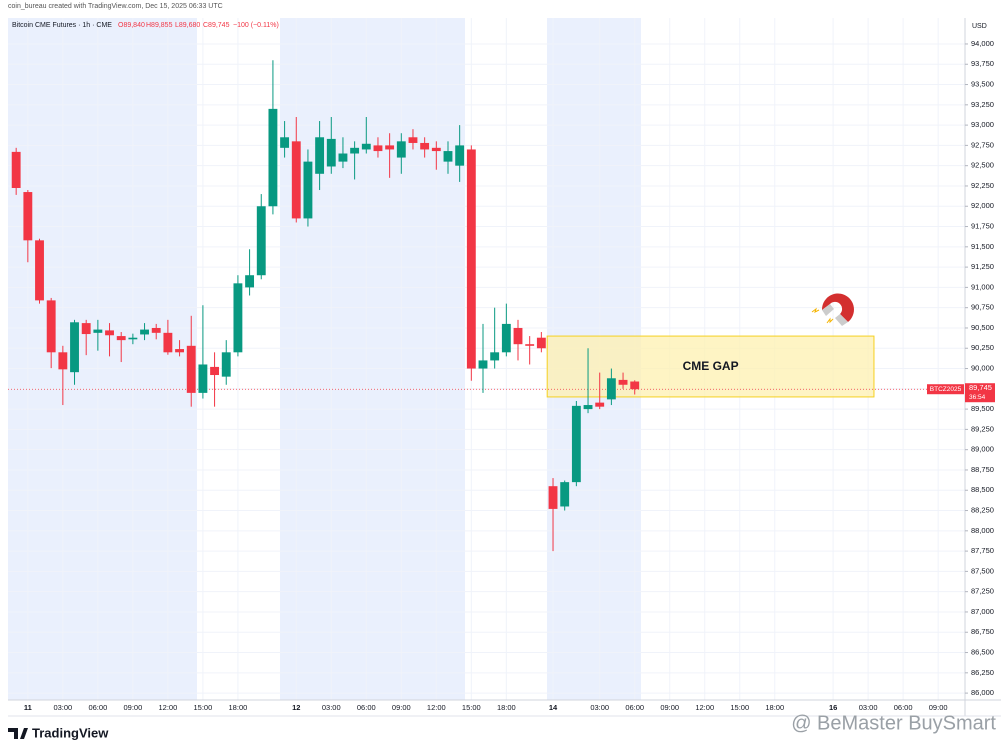  What do you see at coordinates (982, 672) in the screenshot?
I see `y-tick-label: 86,250` at bounding box center [982, 672].